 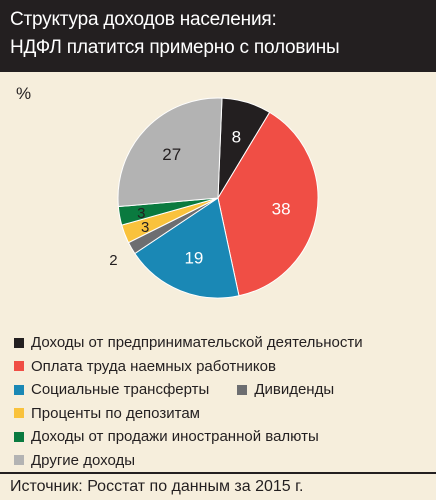 What do you see at coordinates (281, 209) in the screenshot?
I see `slice-value-label: 38` at bounding box center [281, 209].